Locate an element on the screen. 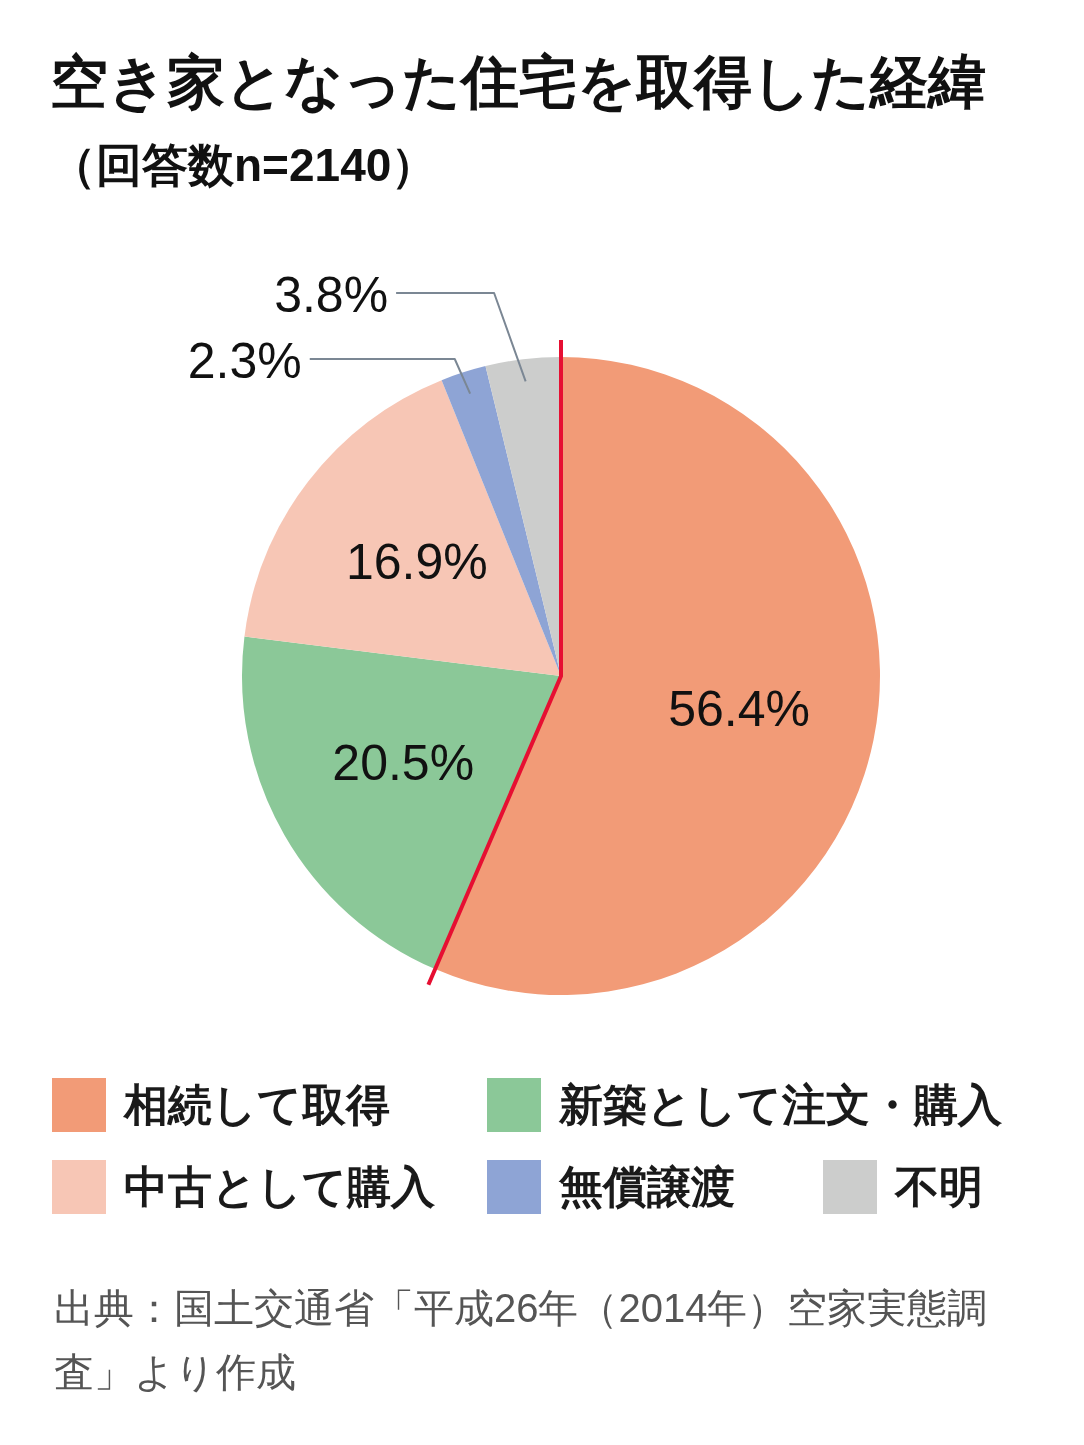  data-label: 16.9% is located at coordinates (416, 561).